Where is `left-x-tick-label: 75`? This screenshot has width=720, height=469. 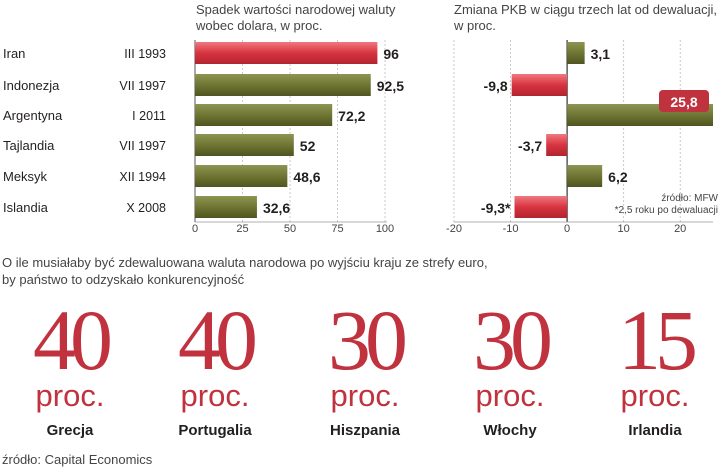 left-x-tick-label: 75 is located at coordinates (337, 229).